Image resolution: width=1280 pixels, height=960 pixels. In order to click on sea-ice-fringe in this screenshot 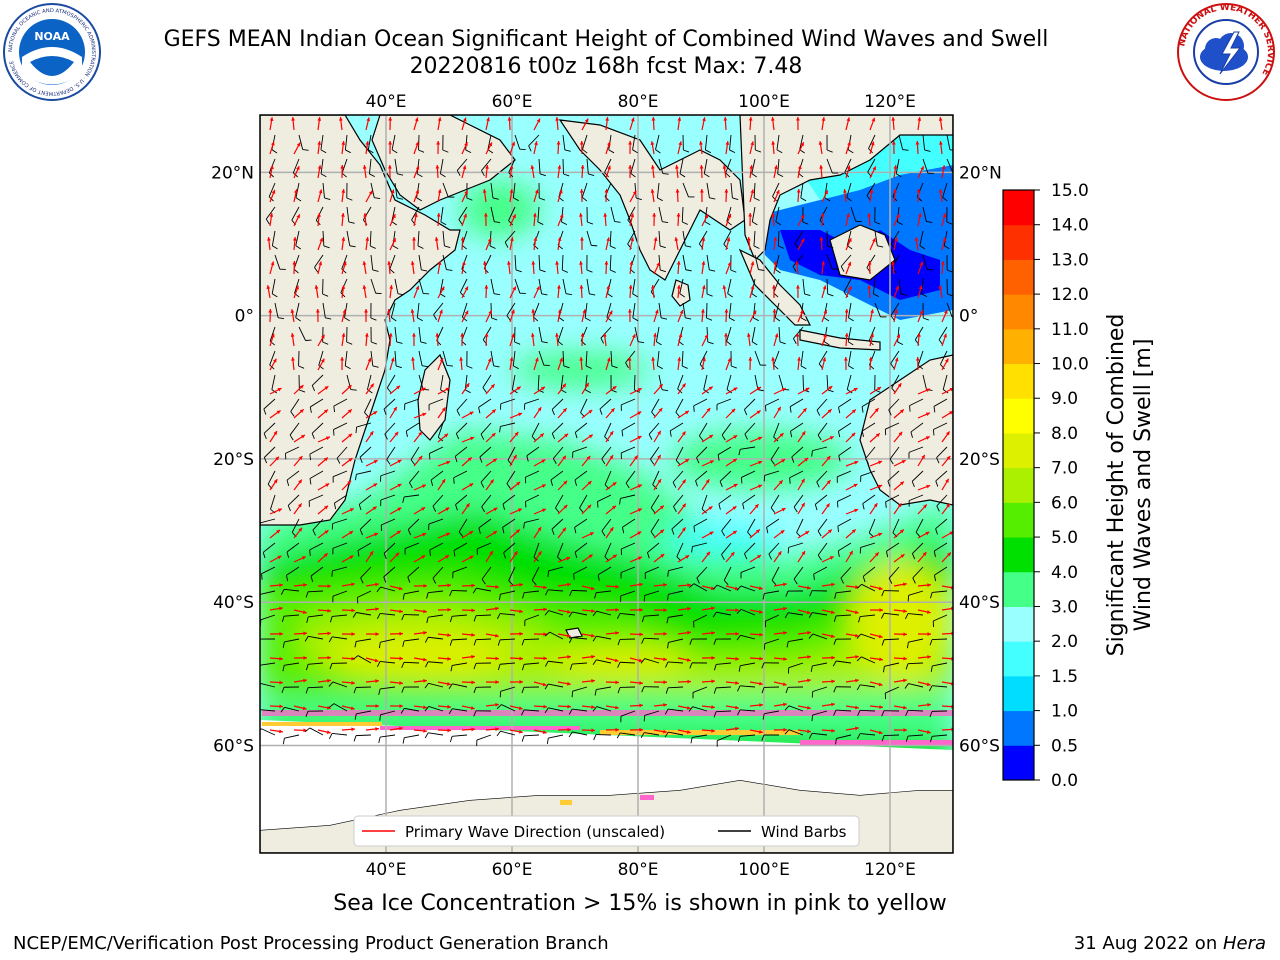, I will do `click(607, 757)`.